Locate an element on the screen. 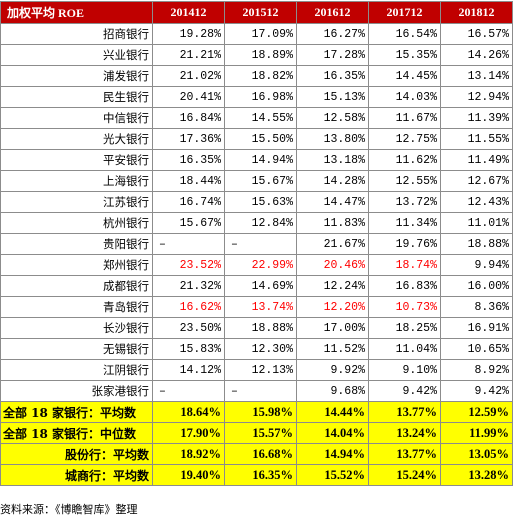  roe-value-cell: 9.94% is located at coordinates (476, 265).